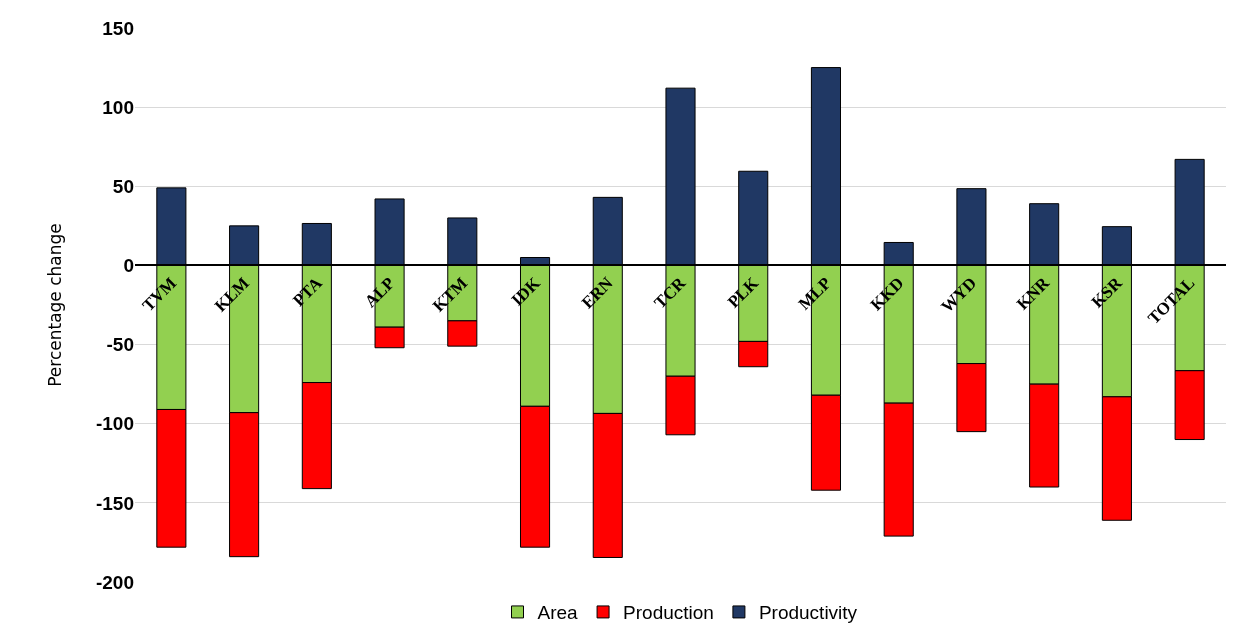  Describe the element at coordinates (128, 266) in the screenshot. I see `y-tick-label: 0` at that location.